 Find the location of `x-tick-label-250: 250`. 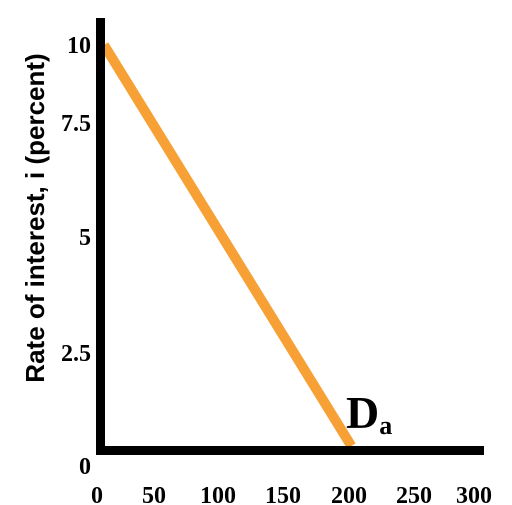

x-tick-label-250: 250 is located at coordinates (414, 494).